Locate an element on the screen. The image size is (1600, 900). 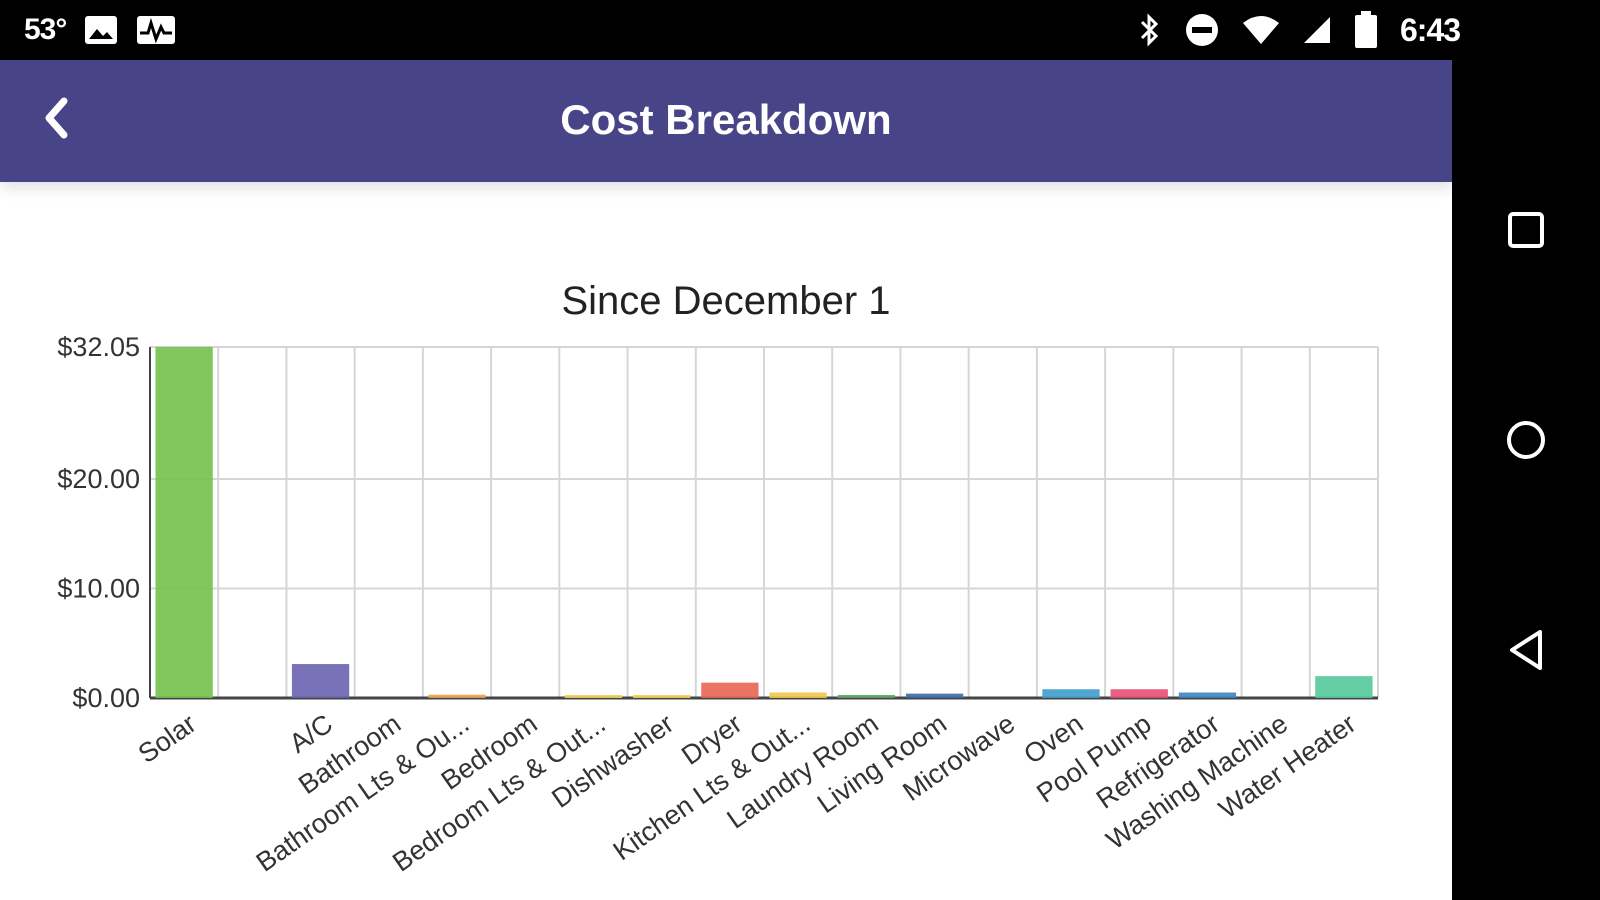
cellular-signal-icon is located at coordinates (1317, 30).